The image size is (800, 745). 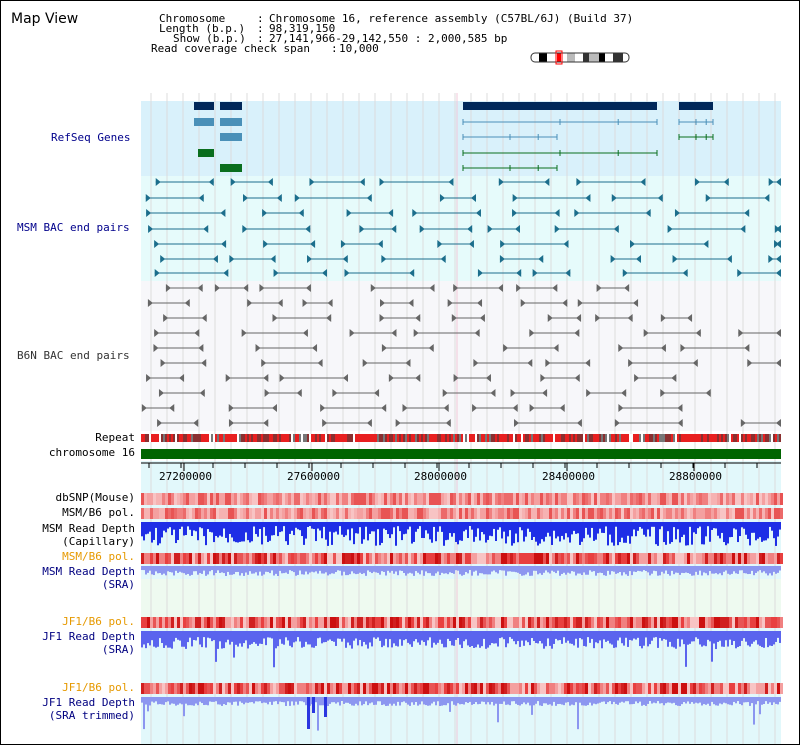 What do you see at coordinates (91, 137) in the screenshot?
I see `track-label-refseq: RefSeq Genes` at bounding box center [91, 137].